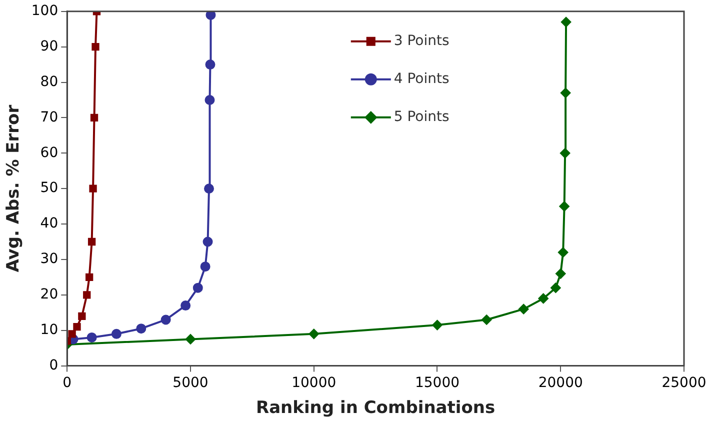 This screenshot has height=423, width=714. Describe the element at coordinates (49, 188) in the screenshot. I see `y-tick-label: 50` at that location.